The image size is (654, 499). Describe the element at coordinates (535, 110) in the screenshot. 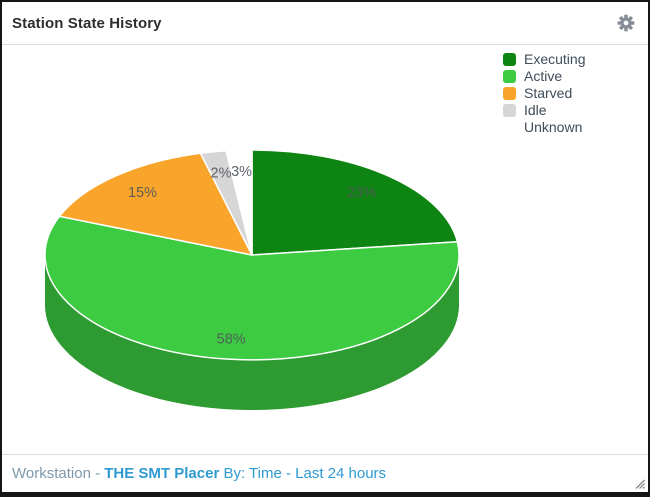

I see `legend-label: Idle` at that location.